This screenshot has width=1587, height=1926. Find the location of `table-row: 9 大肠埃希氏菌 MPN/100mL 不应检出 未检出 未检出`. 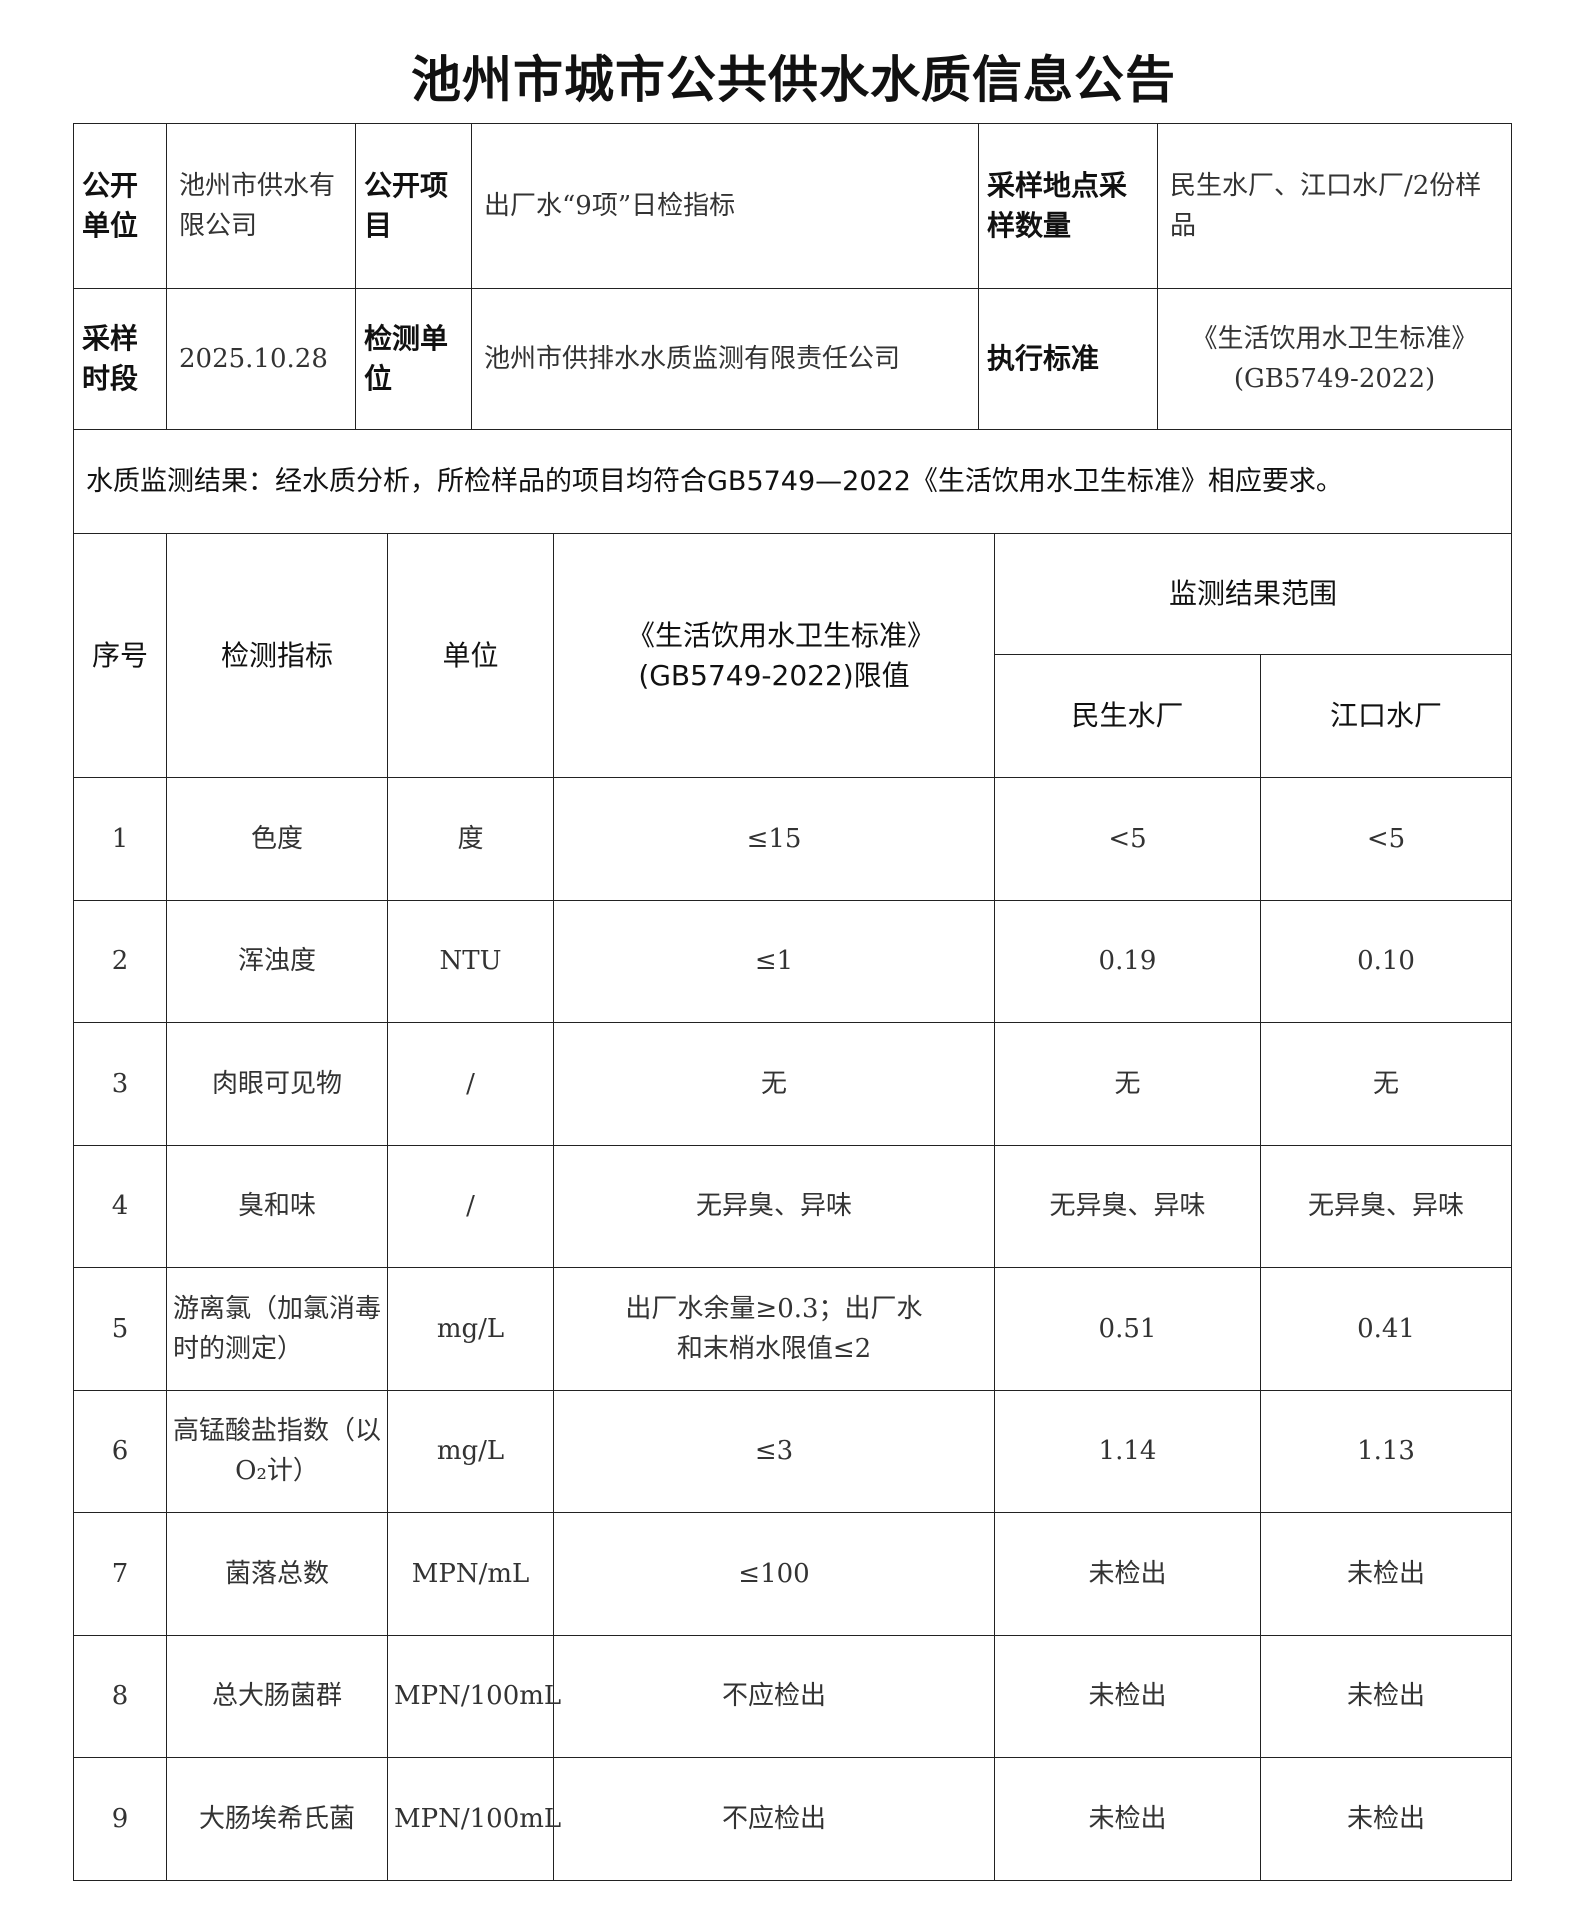

table-row: 9 大肠埃希氏菌 MPN/100mL 不应检出 未检出 未检出 is located at coordinates (793, 1819).